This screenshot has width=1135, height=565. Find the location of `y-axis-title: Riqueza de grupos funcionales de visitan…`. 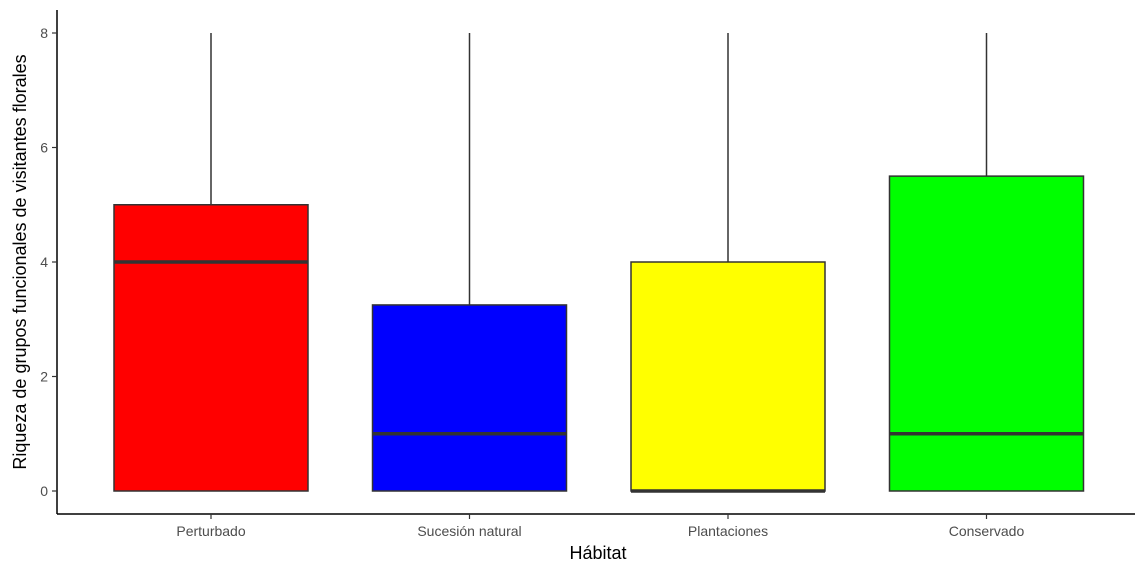

y-axis-title: Riqueza de grupos funcionales de visitan… is located at coordinates (20, 261).